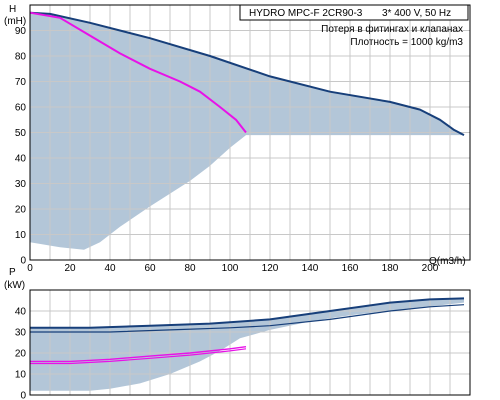 The height and width of the screenshot is (400, 500). Describe the element at coordinates (21, 82) in the screenshot. I see `top-y-tick-label: 70` at that location.